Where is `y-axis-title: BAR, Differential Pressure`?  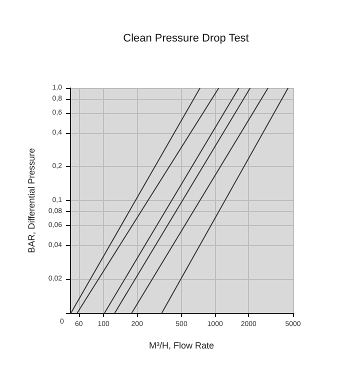 y-axis-title: BAR, Differential Pressure is located at coordinates (31, 200).